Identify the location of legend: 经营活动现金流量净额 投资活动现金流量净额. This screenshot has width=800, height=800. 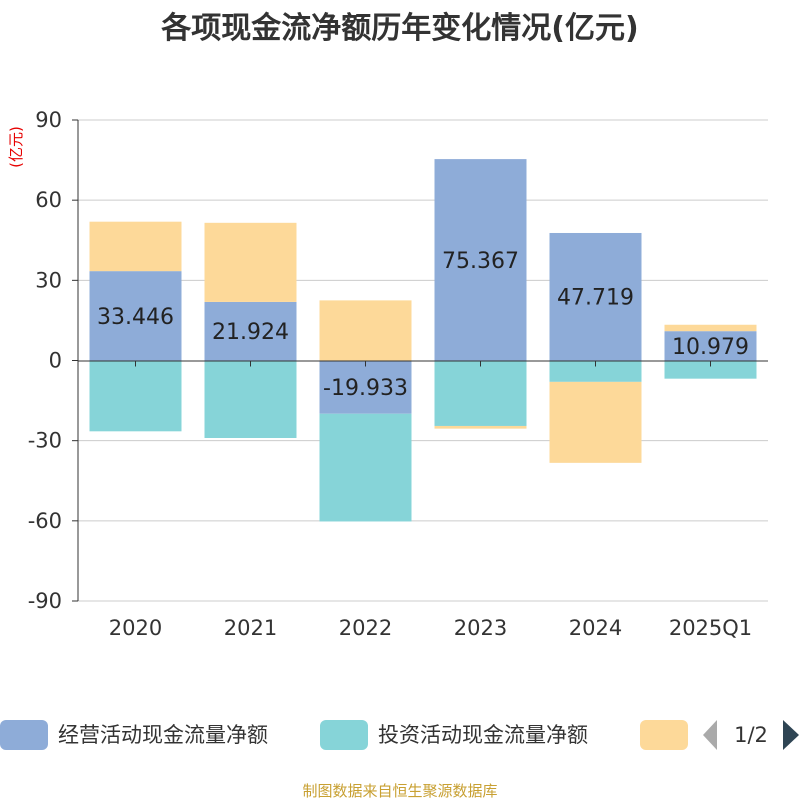
(344, 735).